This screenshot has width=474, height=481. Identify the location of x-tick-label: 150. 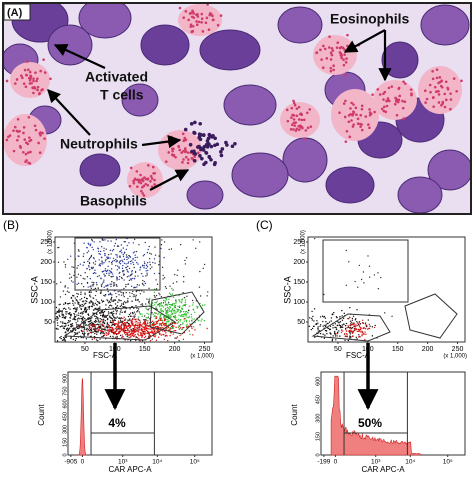
(145, 349).